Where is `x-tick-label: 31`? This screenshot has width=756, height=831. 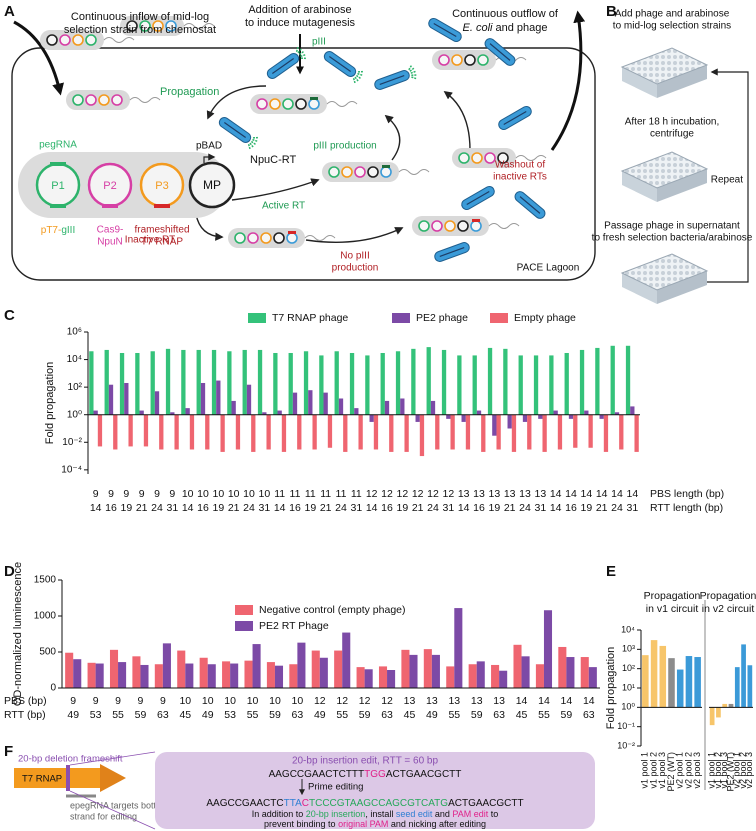 x-tick-label: 31 is located at coordinates (172, 508).